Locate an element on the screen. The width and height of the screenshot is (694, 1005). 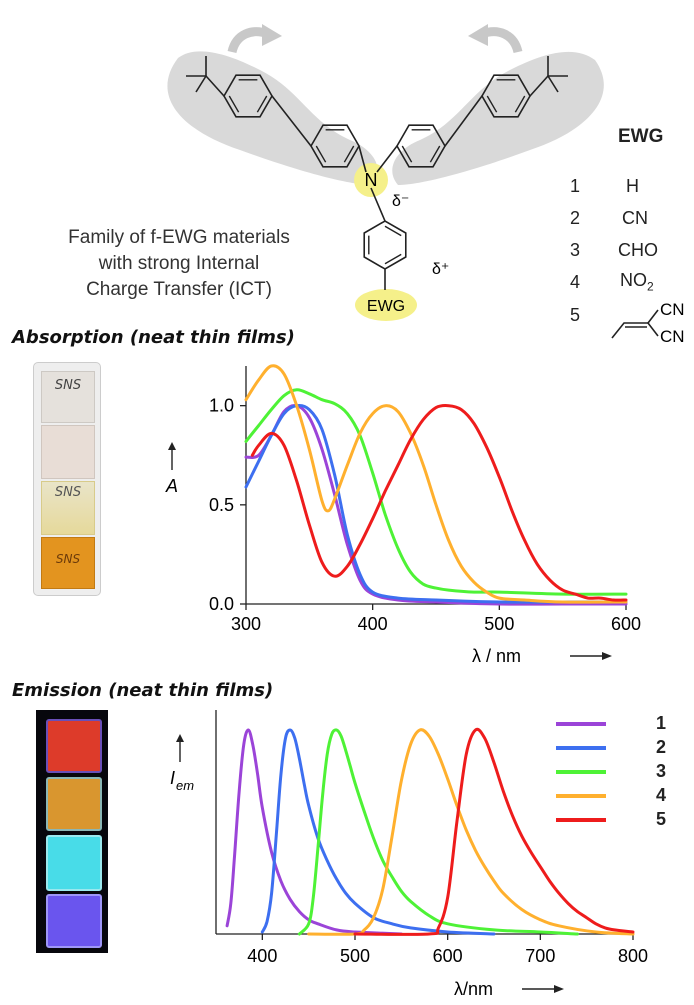
emission-film-photo is located at coordinates (72, 831).